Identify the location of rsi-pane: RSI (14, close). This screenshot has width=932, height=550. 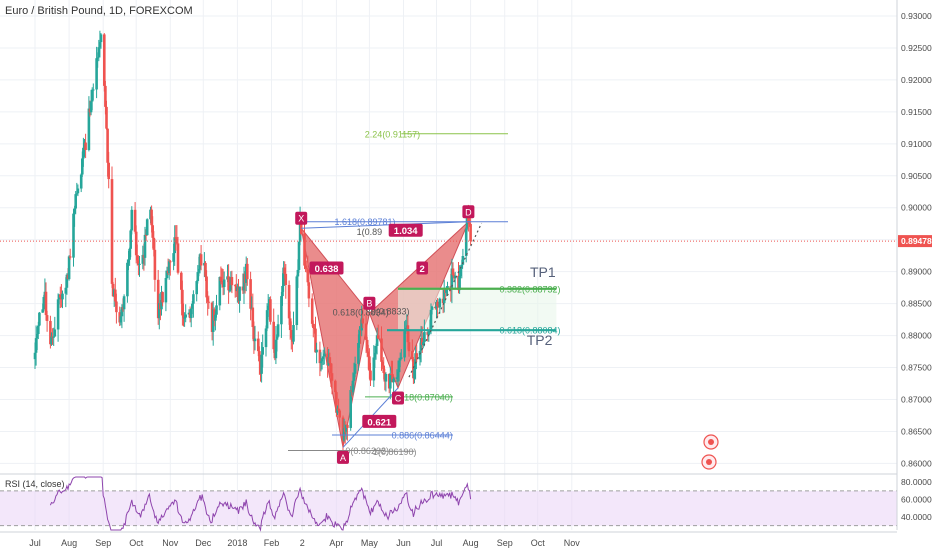
(448, 502).